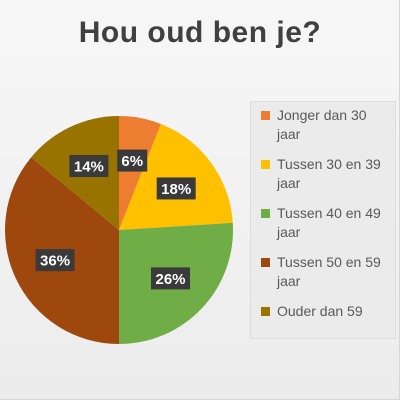 This screenshot has width=400, height=400. Describe the element at coordinates (329, 222) in the screenshot. I see `legend-label: Tussen 40 en 49 jaar` at that location.